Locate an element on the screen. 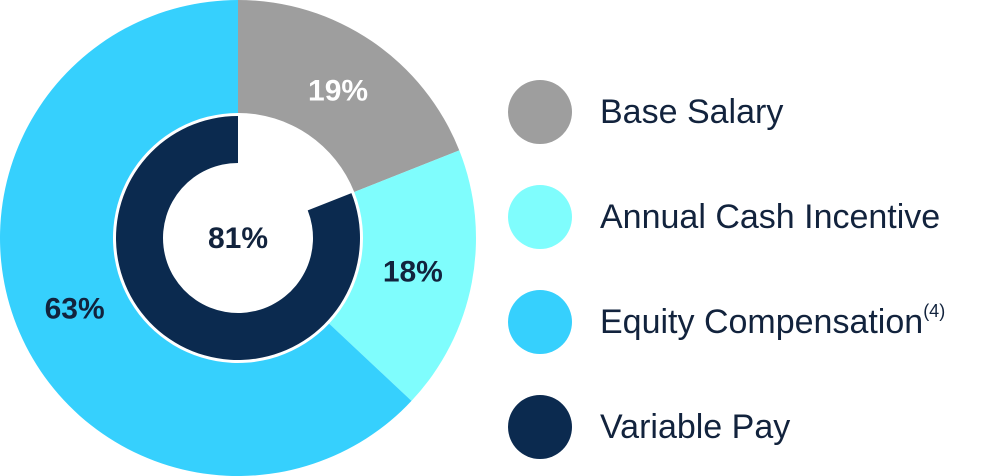 The image size is (1004, 476). legend-text: Equity Compensation is located at coordinates (761, 322).